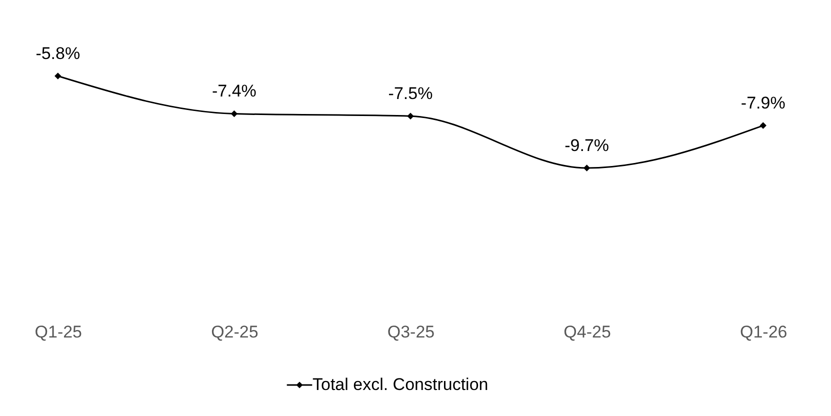 The image size is (831, 416). What do you see at coordinates (410, 94) in the screenshot?
I see `data-label: -7.5%` at bounding box center [410, 94].